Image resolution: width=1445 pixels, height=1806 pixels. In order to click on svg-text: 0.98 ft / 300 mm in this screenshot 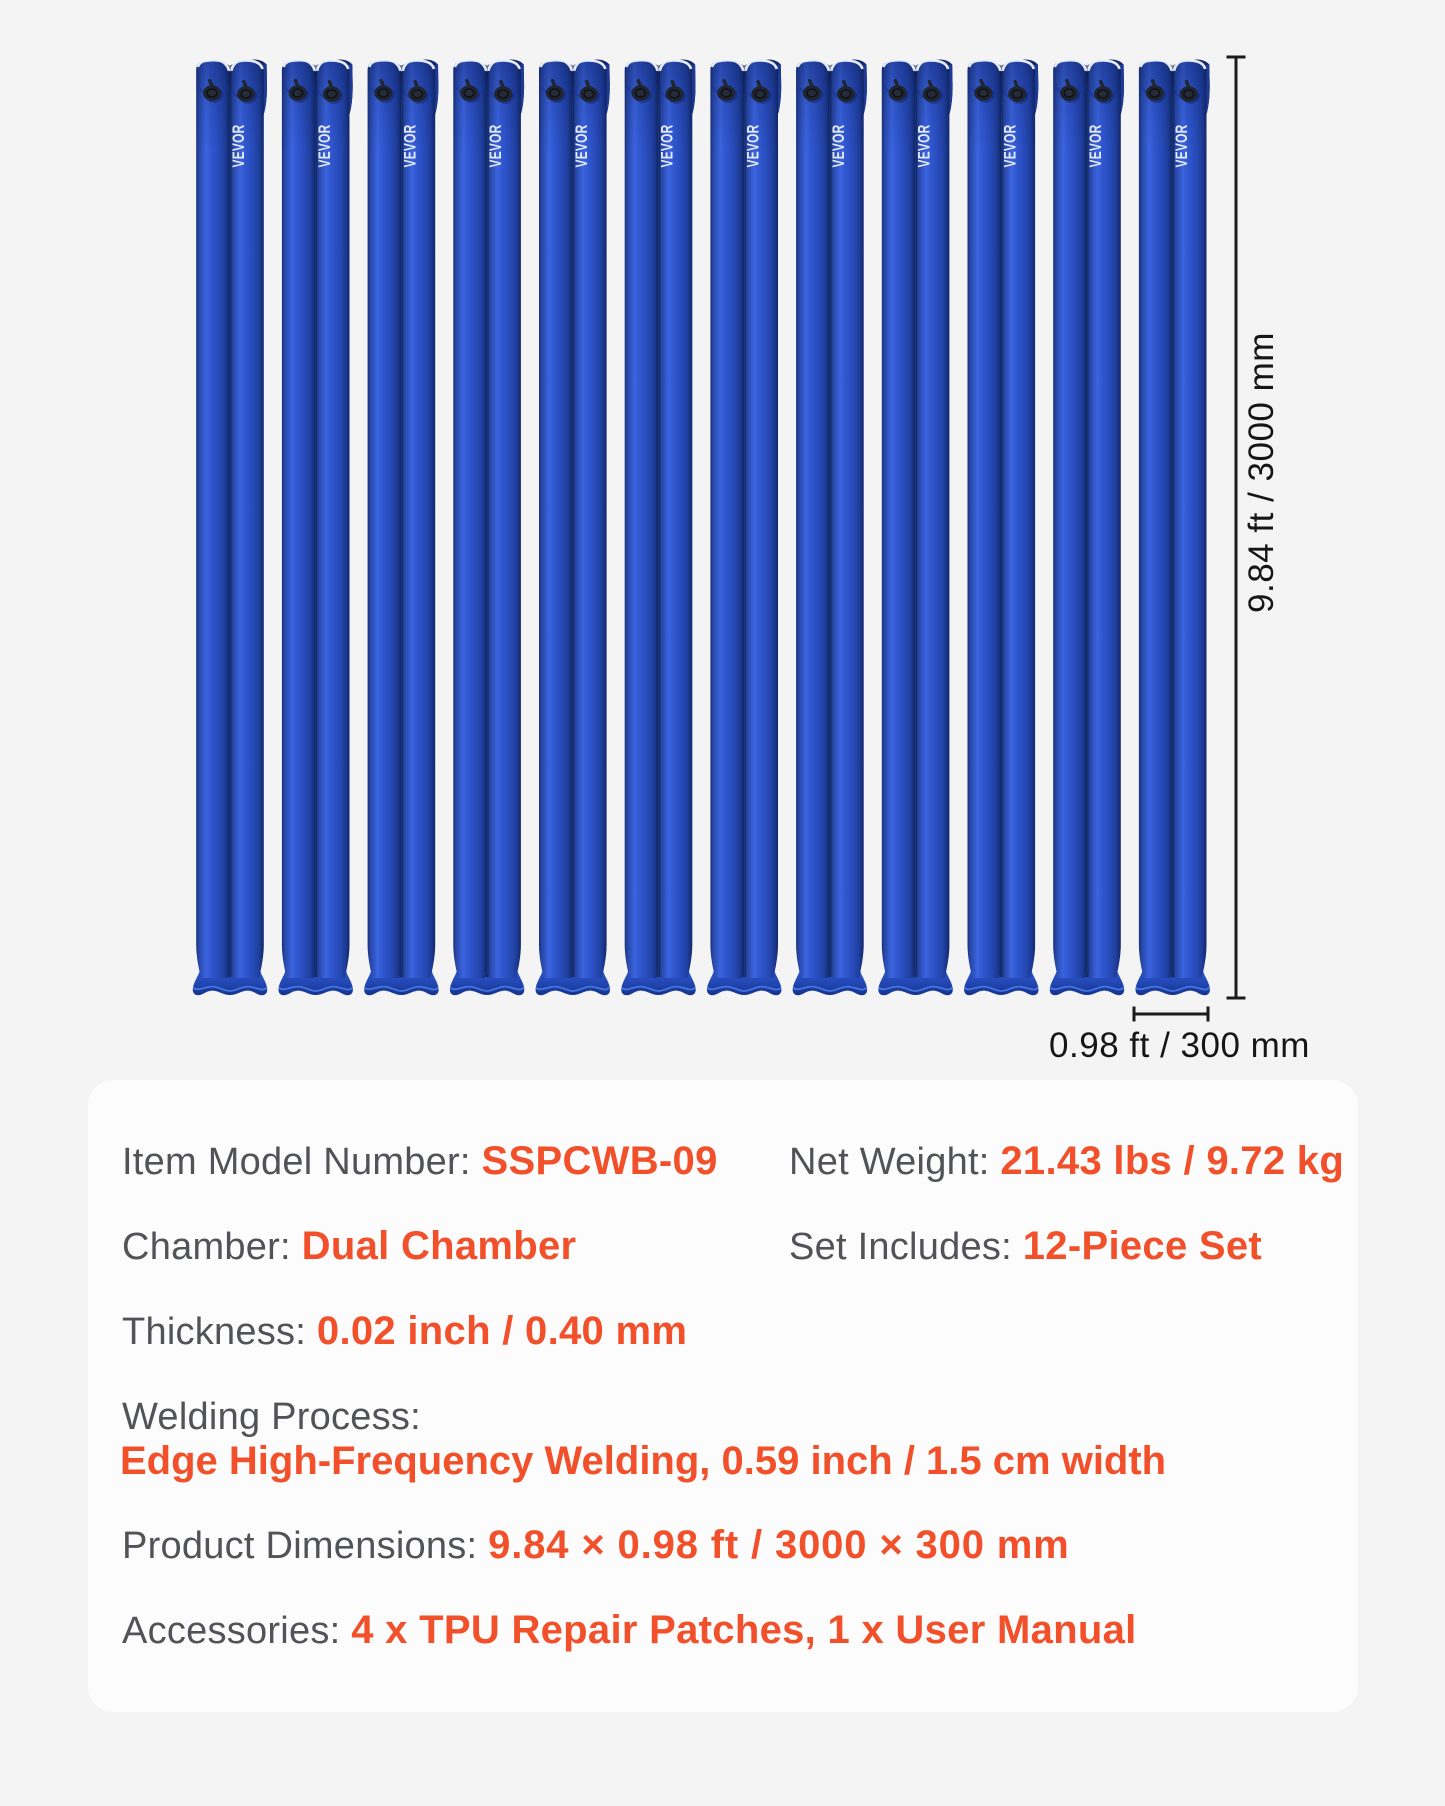, I will do `click(1179, 1045)`.